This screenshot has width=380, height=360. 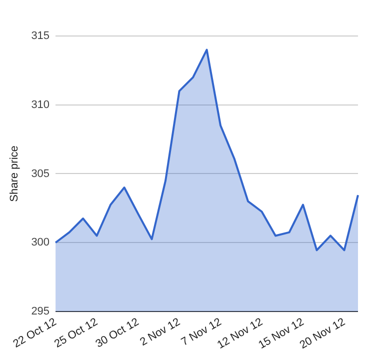 I want to click on y-tick-label: 300, so click(x=40, y=242).